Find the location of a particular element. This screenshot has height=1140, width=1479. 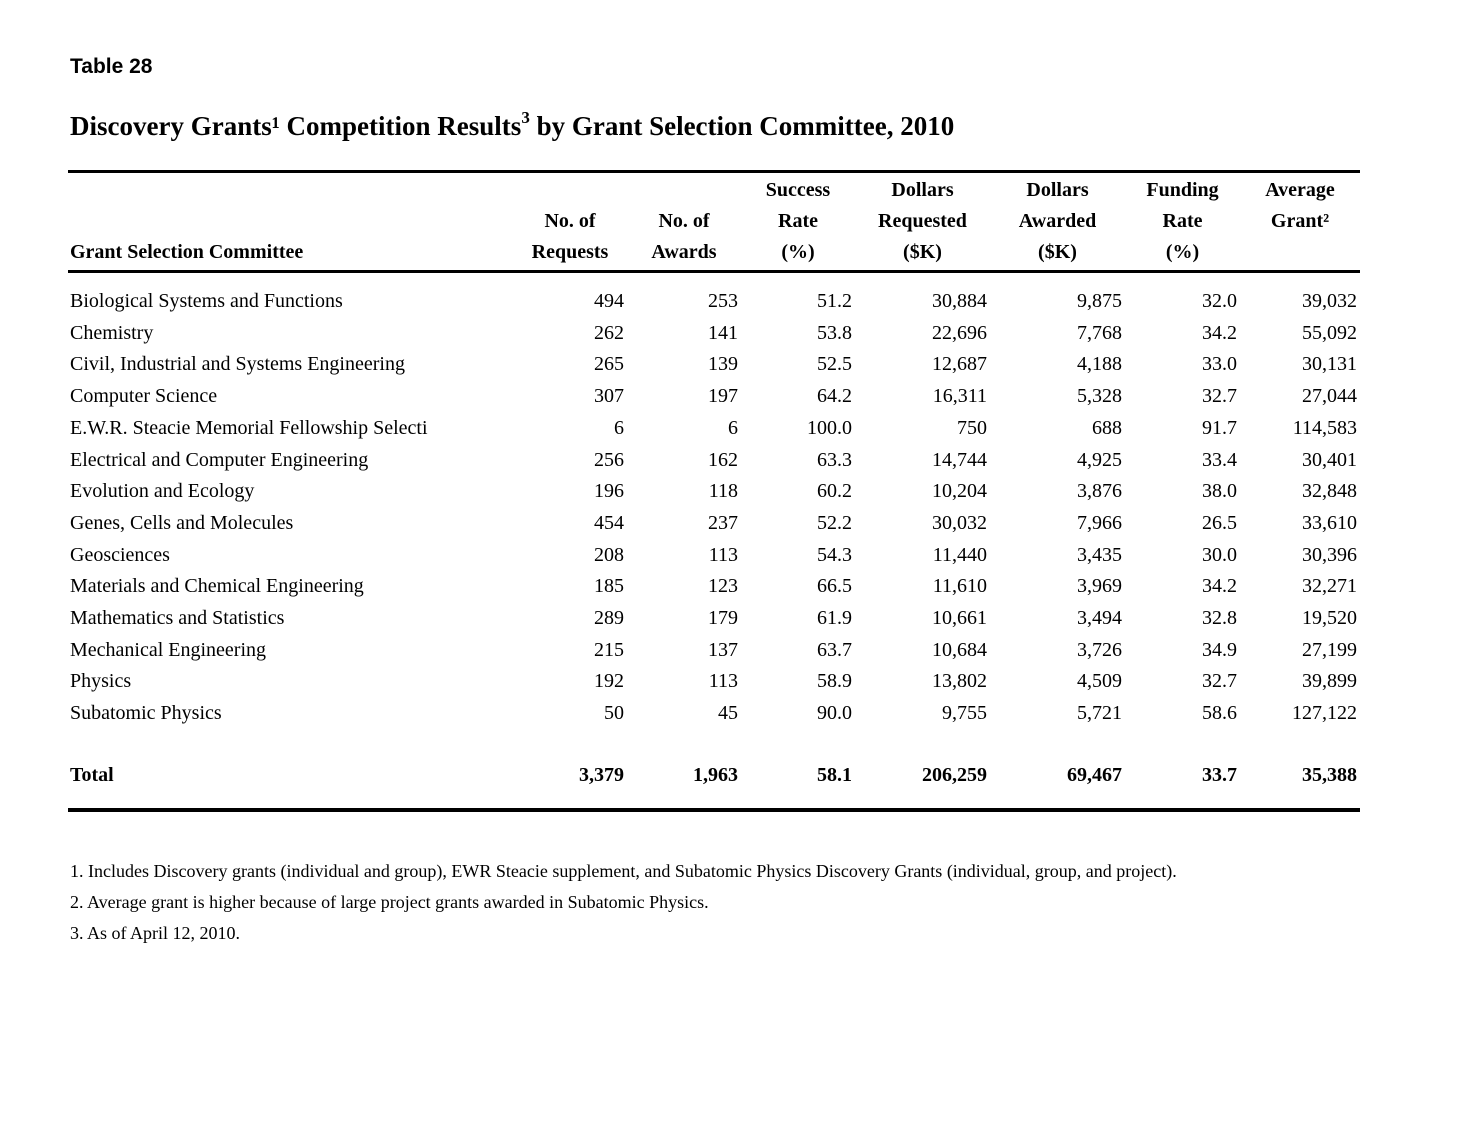

average-grant-cell: 33,610 is located at coordinates (1329, 522).